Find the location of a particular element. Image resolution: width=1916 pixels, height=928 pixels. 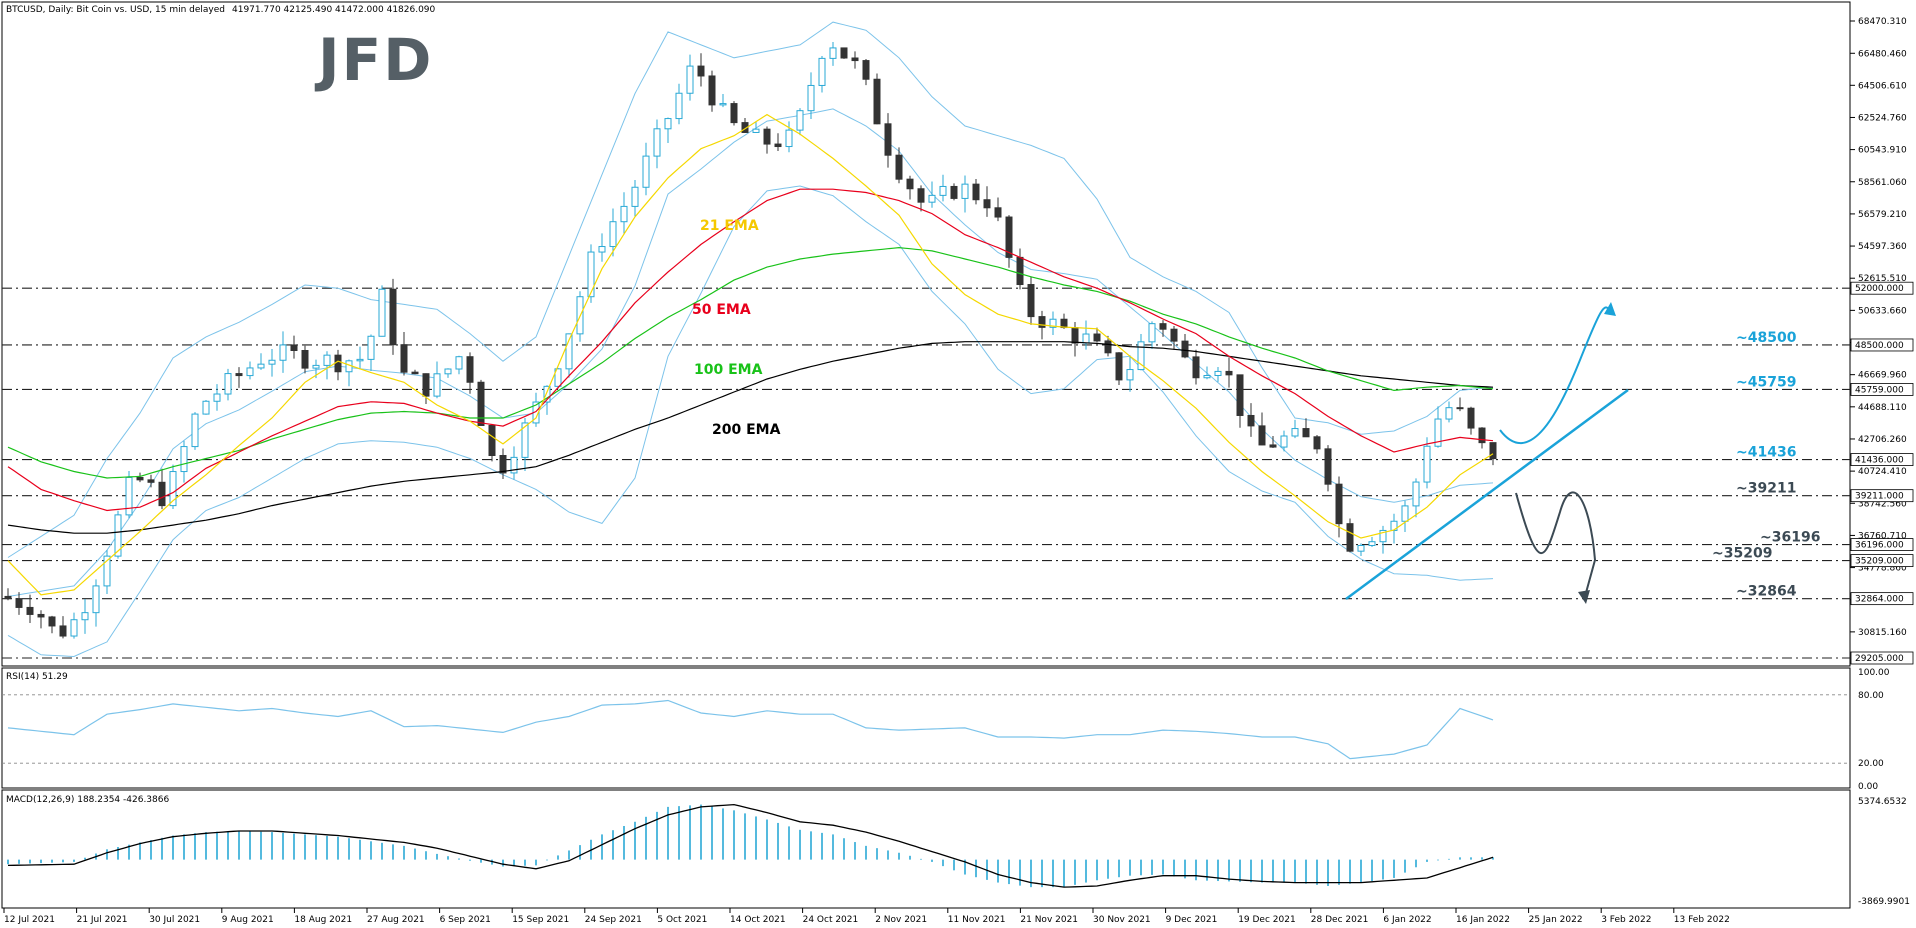

date-label: 30 Jul 2021 is located at coordinates (174, 920).